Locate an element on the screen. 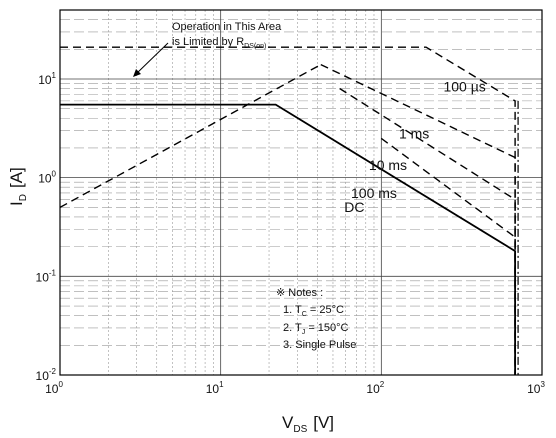 The width and height of the screenshot is (556, 438). rds-annotation-line2: is Limited by RDS(on) is located at coordinates (219, 43).